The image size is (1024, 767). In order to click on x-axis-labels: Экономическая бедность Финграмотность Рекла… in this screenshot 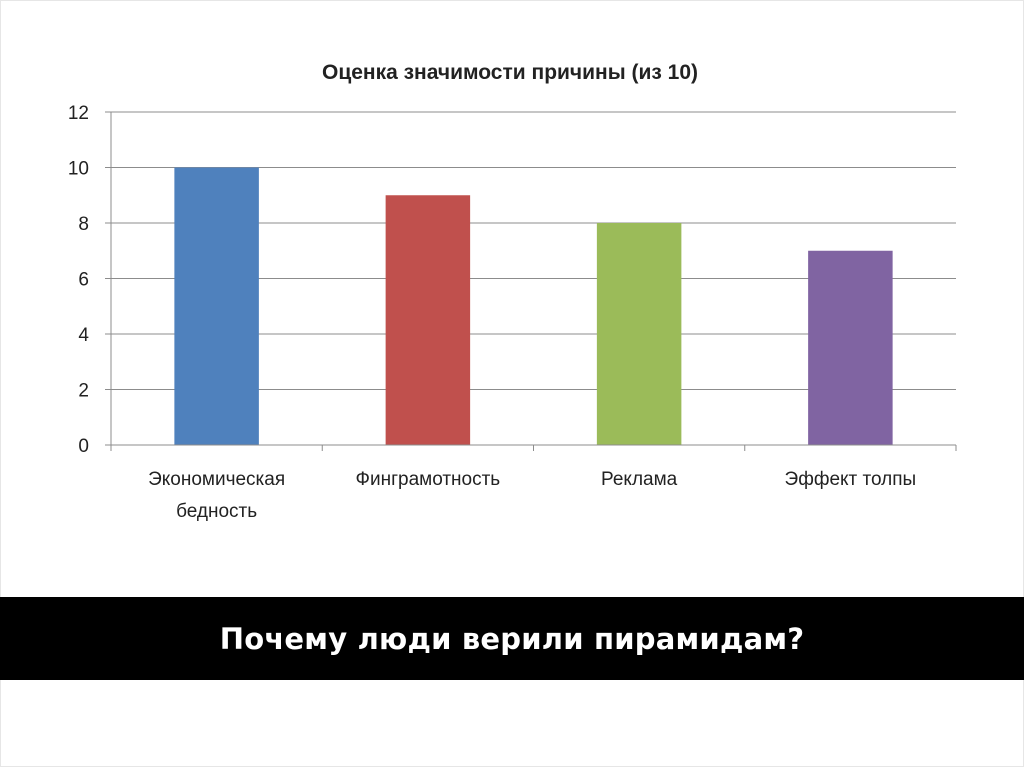, I will do `click(532, 495)`.